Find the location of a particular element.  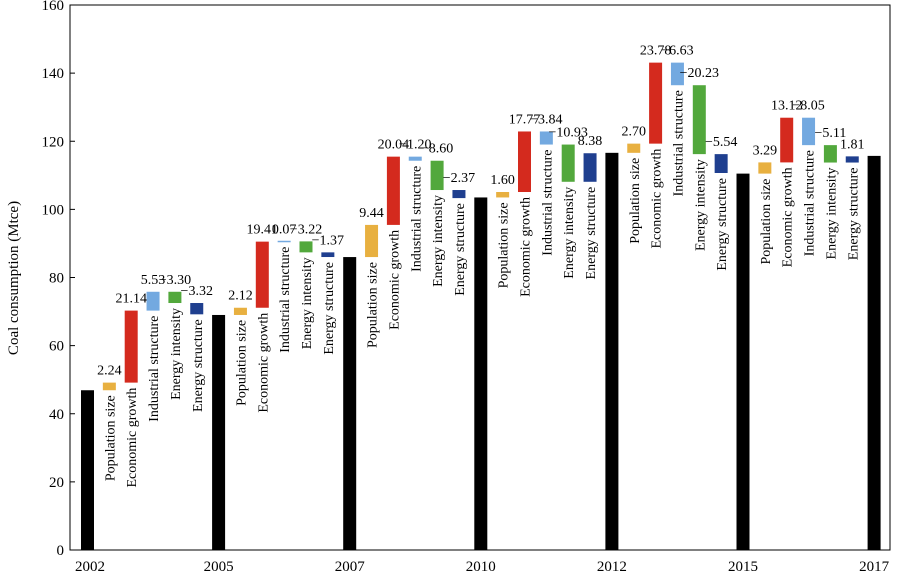

value-label: 0.07 is located at coordinates (284, 229).